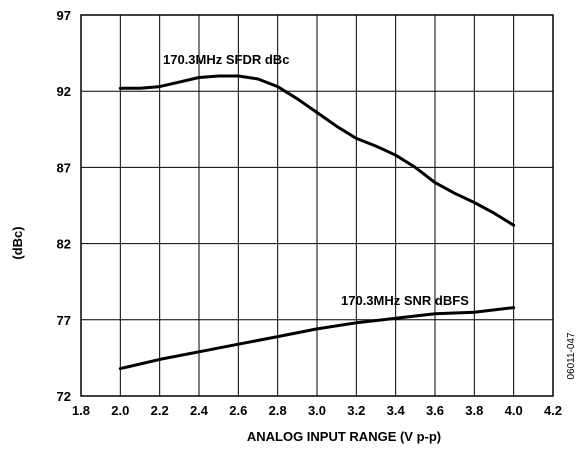 This screenshot has width=579, height=451. What do you see at coordinates (405, 300) in the screenshot?
I see `series-label-snr: 170.3MHz SNR dBFS` at bounding box center [405, 300].